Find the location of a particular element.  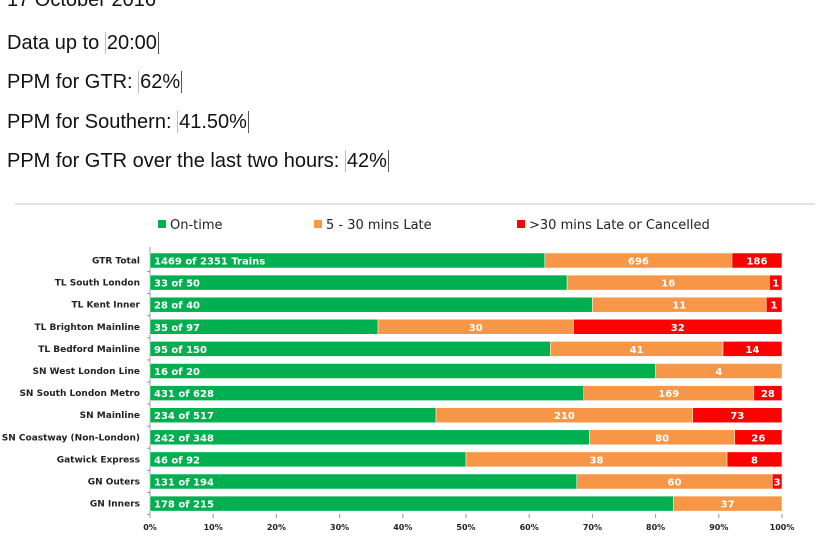

data-label: 169 is located at coordinates (668, 394).